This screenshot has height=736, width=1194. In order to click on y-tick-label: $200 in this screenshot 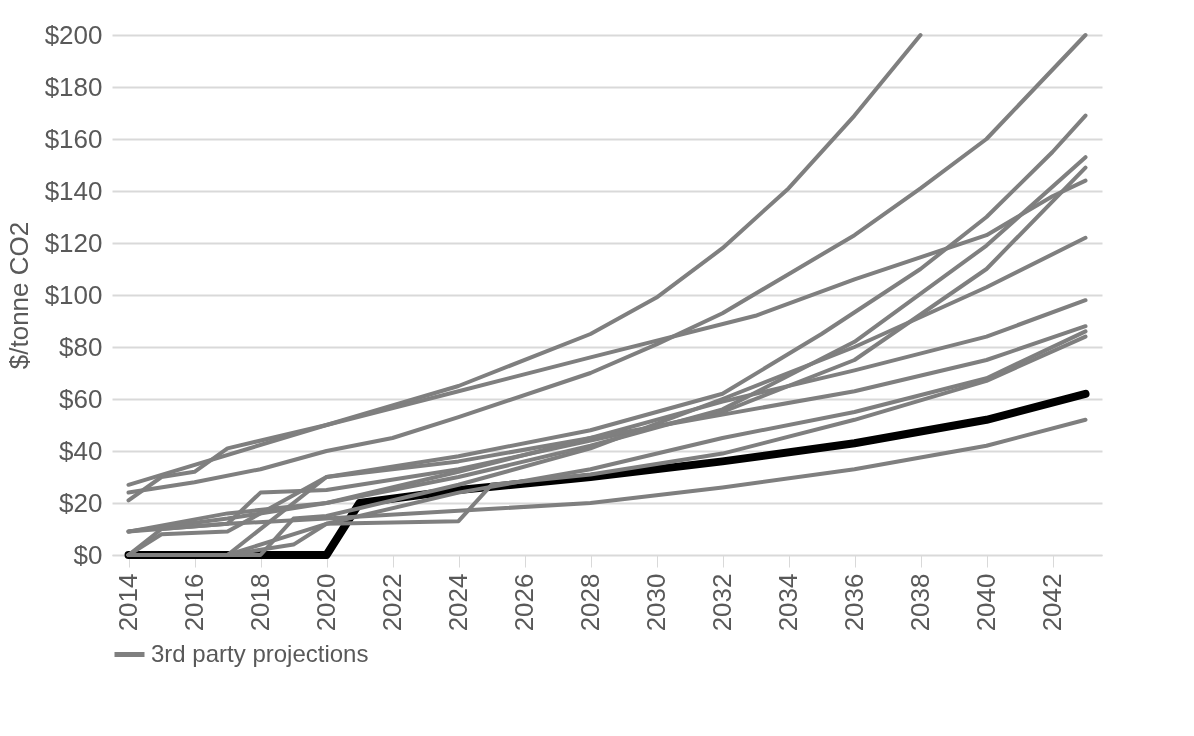, I will do `click(73, 34)`.